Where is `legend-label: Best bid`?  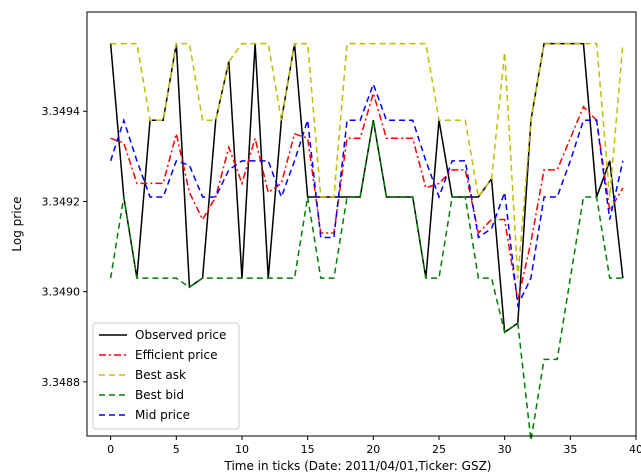 legend-label: Best bid is located at coordinates (159, 395).